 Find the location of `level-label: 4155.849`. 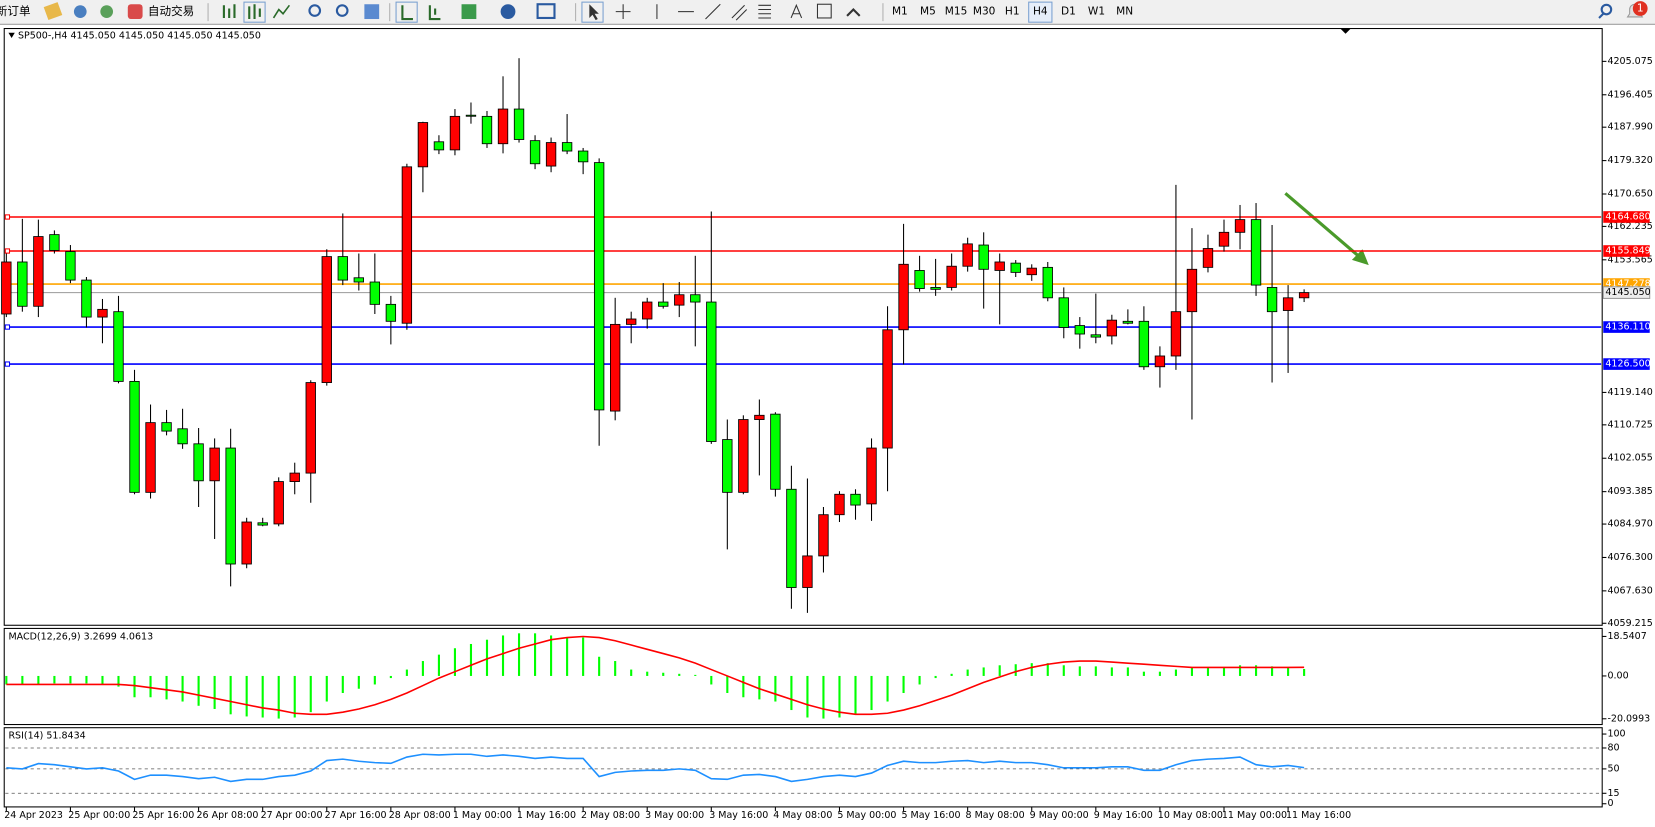

level-label: 4155.849 is located at coordinates (1627, 251).